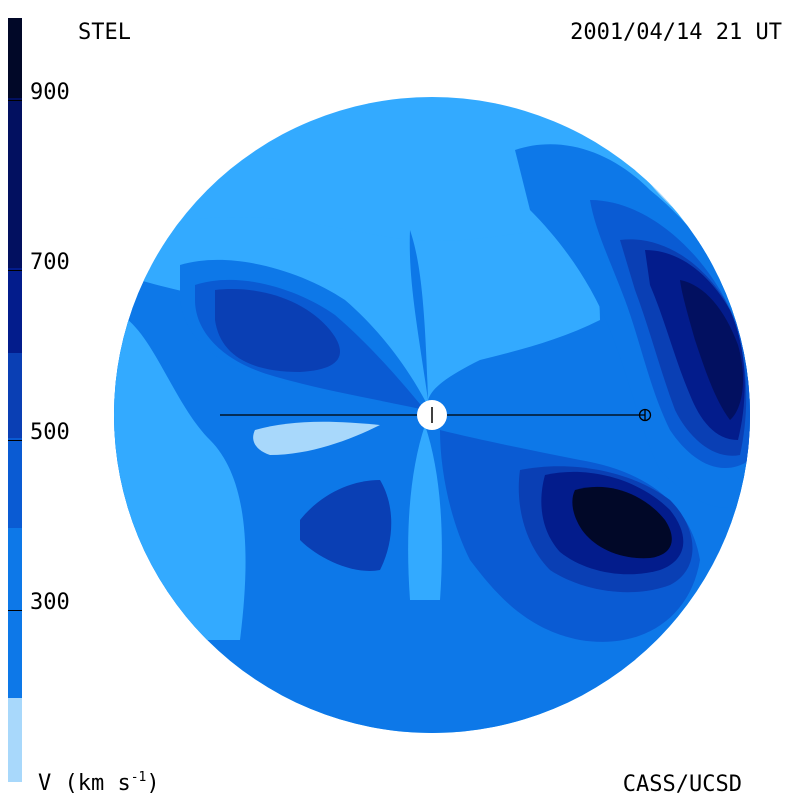 The width and height of the screenshot is (800, 800). Describe the element at coordinates (50, 432) in the screenshot. I see `colorbar-label-500: 500` at that location.